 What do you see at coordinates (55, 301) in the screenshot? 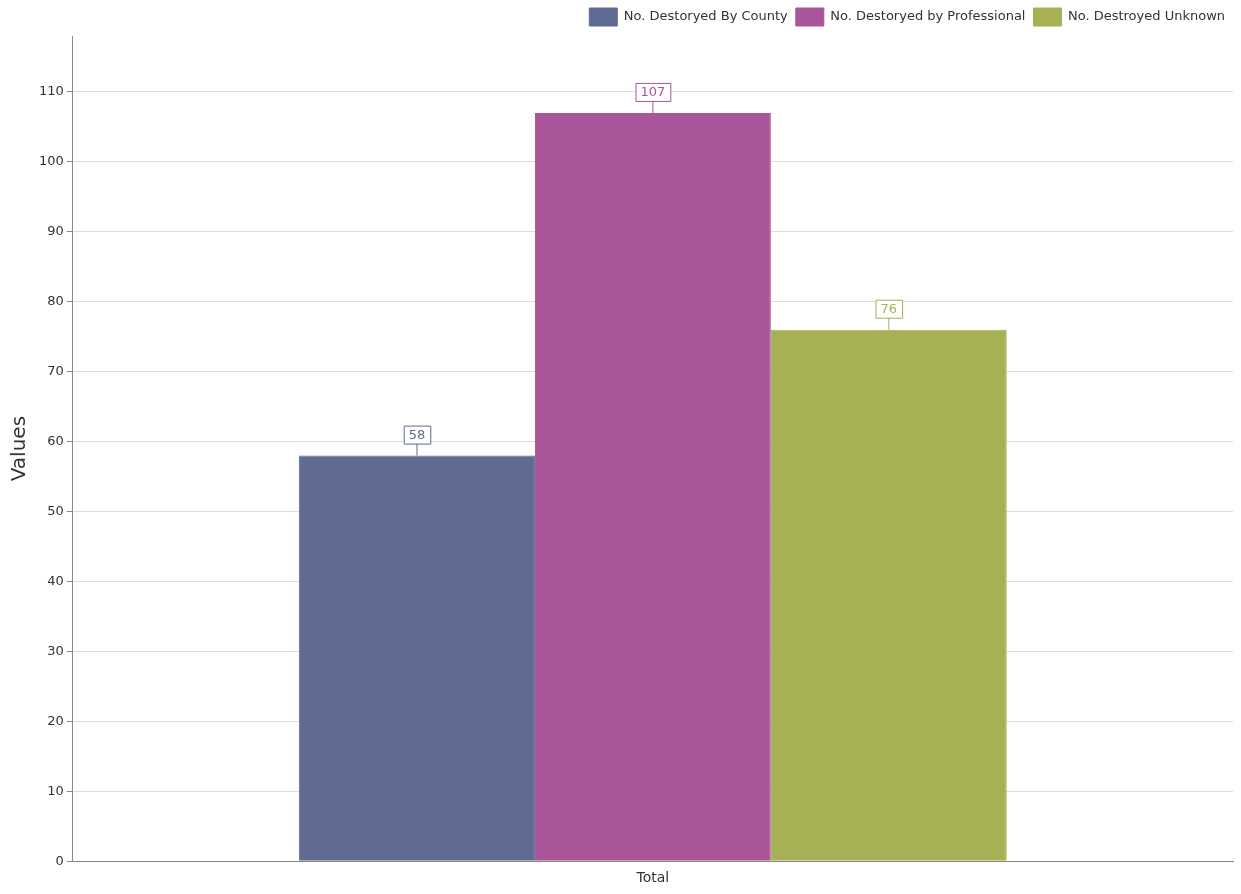
I see `y-tick-label: 80` at bounding box center [55, 301].